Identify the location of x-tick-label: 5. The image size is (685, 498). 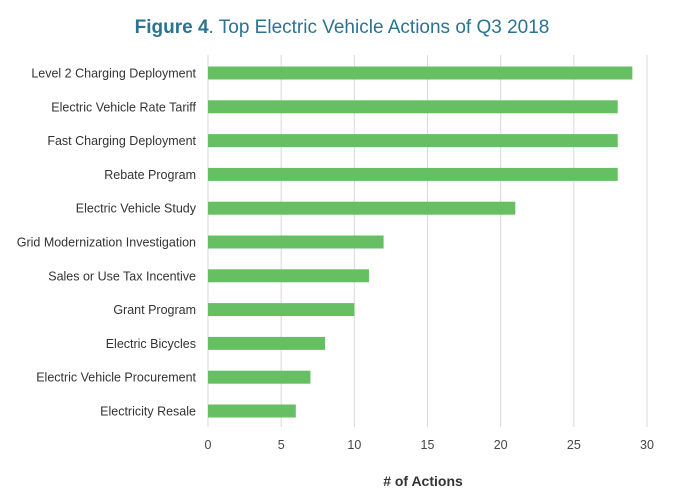
(281, 445).